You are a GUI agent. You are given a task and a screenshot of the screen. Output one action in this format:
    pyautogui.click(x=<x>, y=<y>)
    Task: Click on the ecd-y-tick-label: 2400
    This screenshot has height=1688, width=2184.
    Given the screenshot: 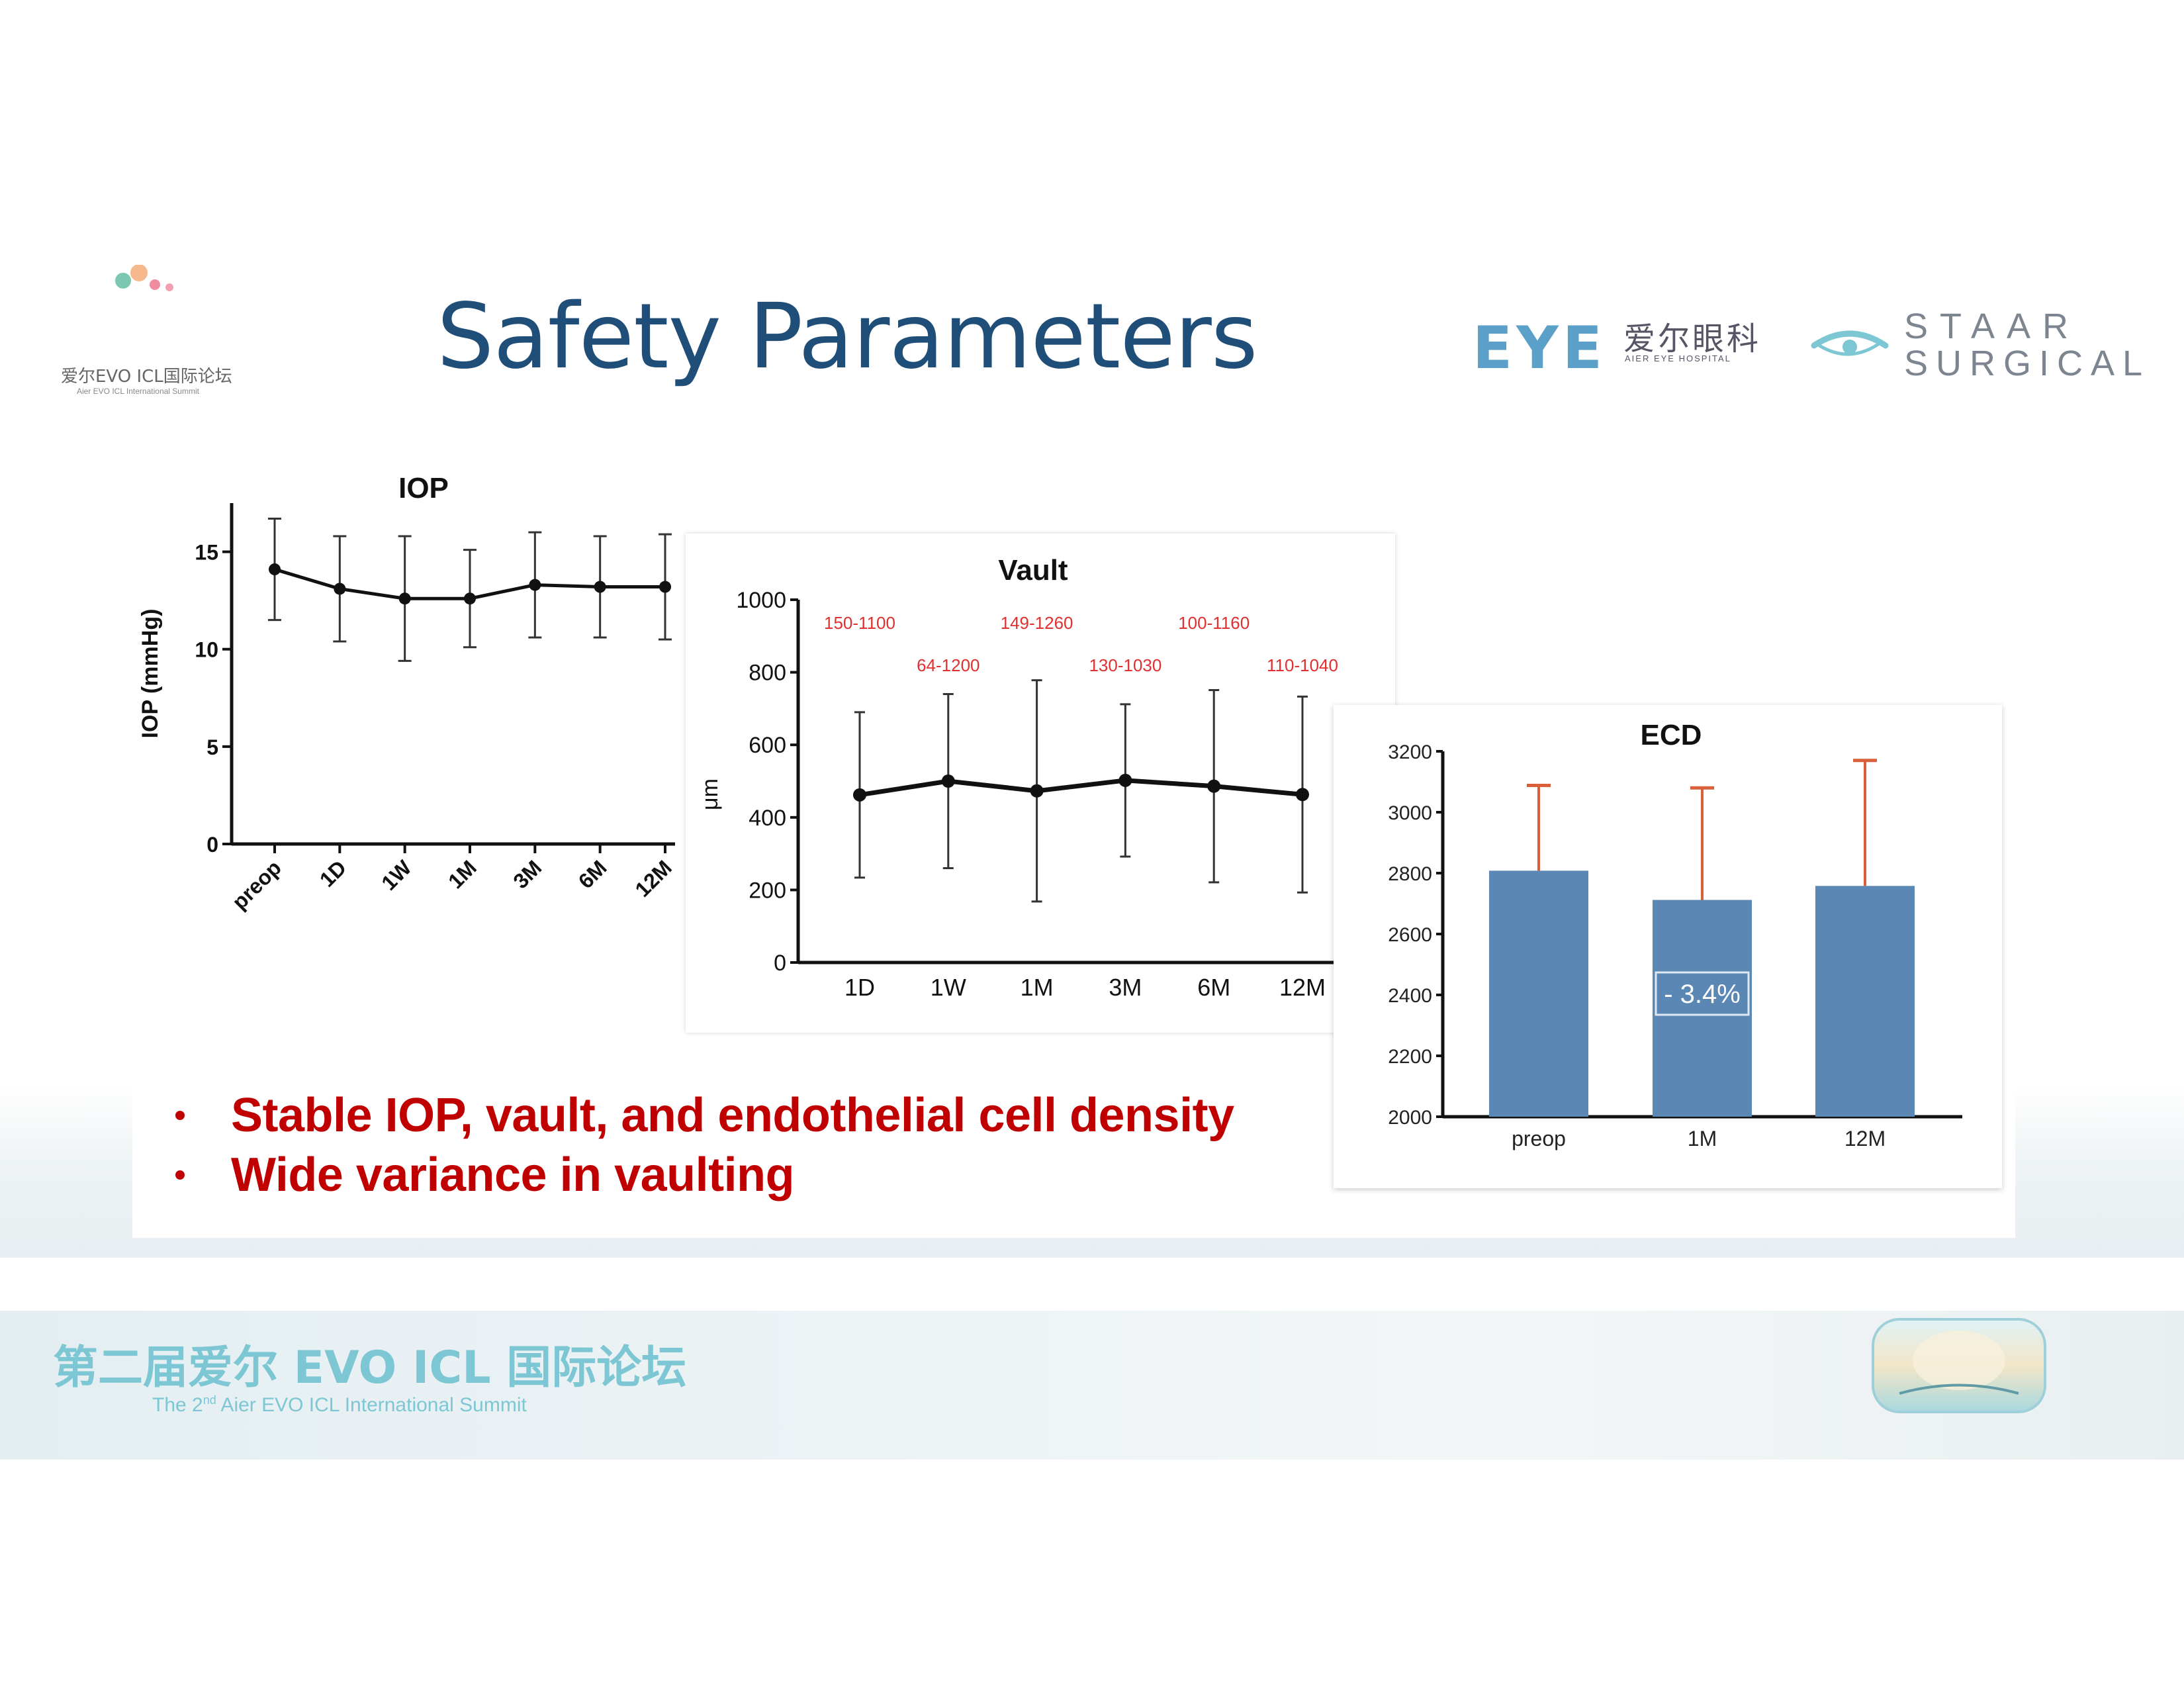 What is the action you would take?
    pyautogui.click(x=1410, y=996)
    